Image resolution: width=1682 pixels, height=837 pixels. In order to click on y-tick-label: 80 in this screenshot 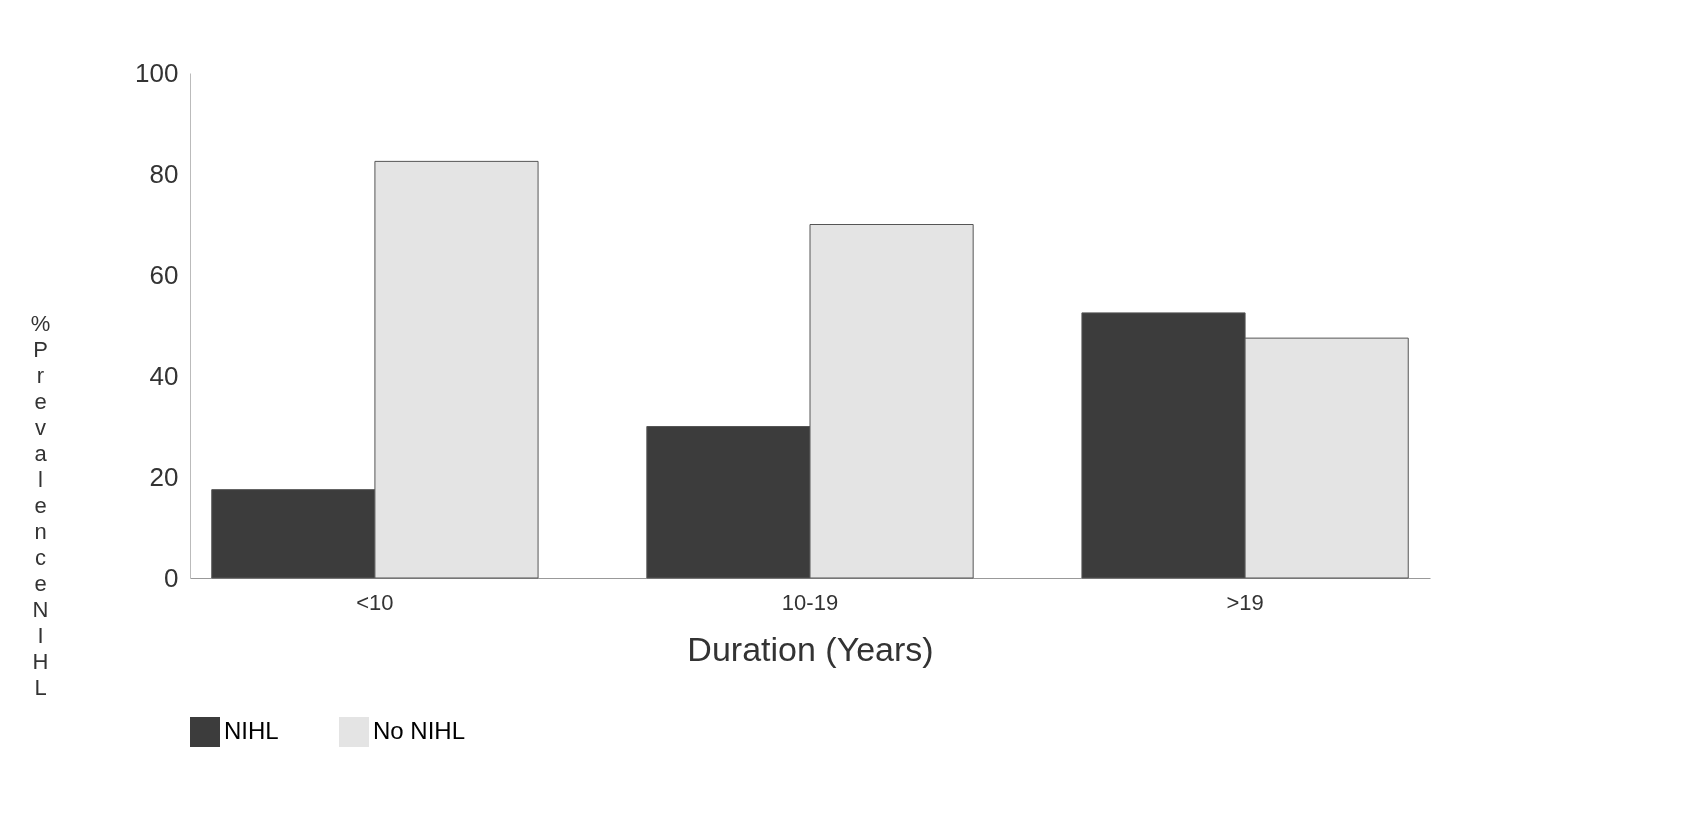, I will do `click(164, 173)`.